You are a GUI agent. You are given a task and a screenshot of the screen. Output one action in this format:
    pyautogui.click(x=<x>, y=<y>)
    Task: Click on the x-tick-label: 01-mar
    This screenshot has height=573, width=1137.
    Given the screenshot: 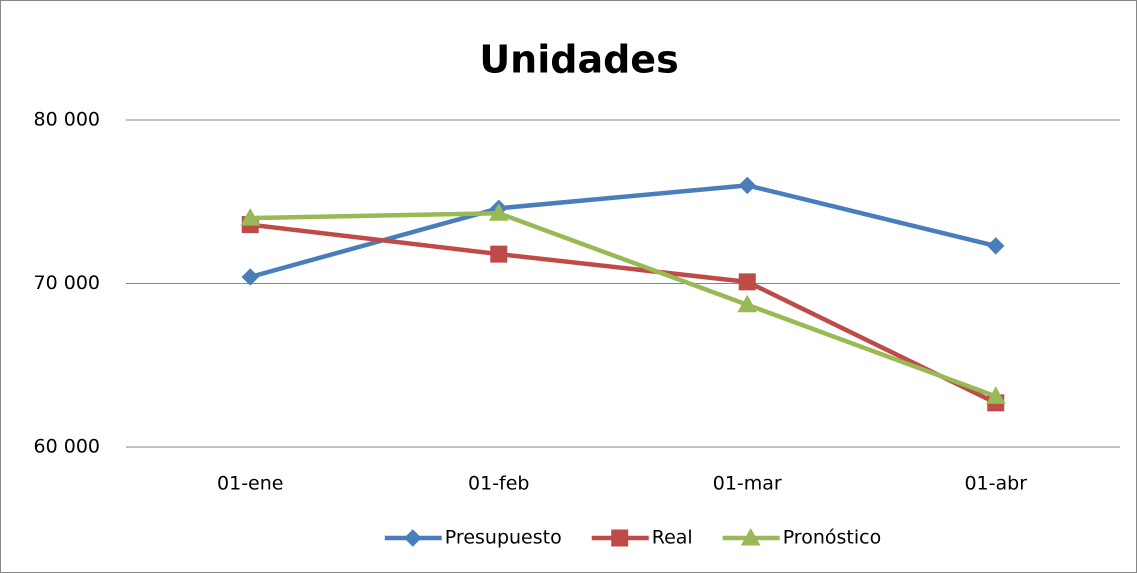 What is the action you would take?
    pyautogui.click(x=747, y=484)
    